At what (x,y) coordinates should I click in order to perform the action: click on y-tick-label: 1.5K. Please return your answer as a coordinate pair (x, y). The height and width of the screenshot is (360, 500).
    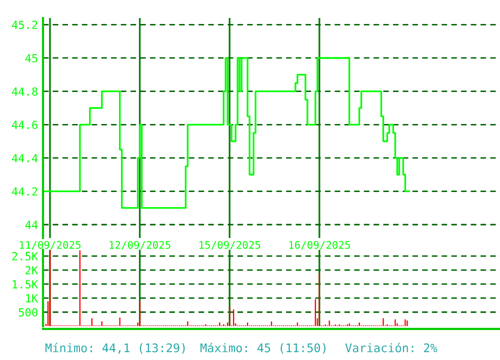
    Looking at the image, I should click on (25, 284).